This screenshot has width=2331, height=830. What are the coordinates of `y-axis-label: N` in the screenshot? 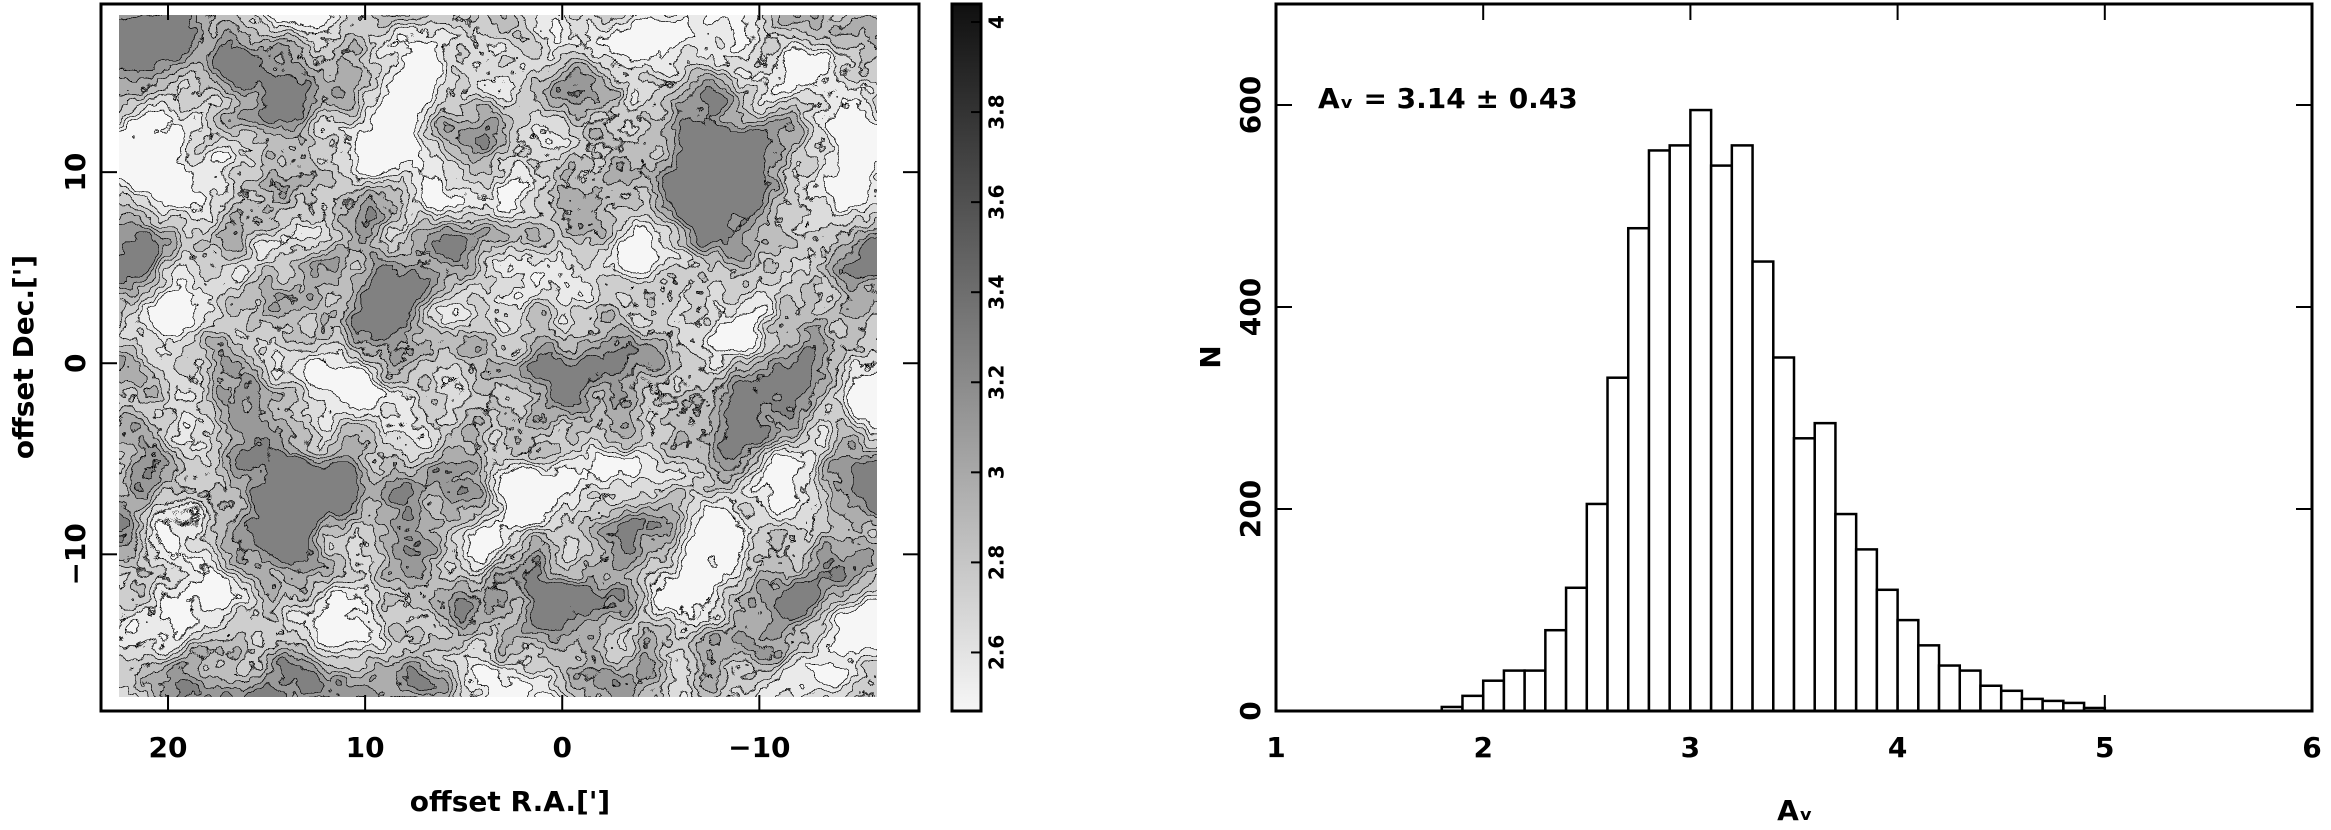 It's located at (1210, 356).